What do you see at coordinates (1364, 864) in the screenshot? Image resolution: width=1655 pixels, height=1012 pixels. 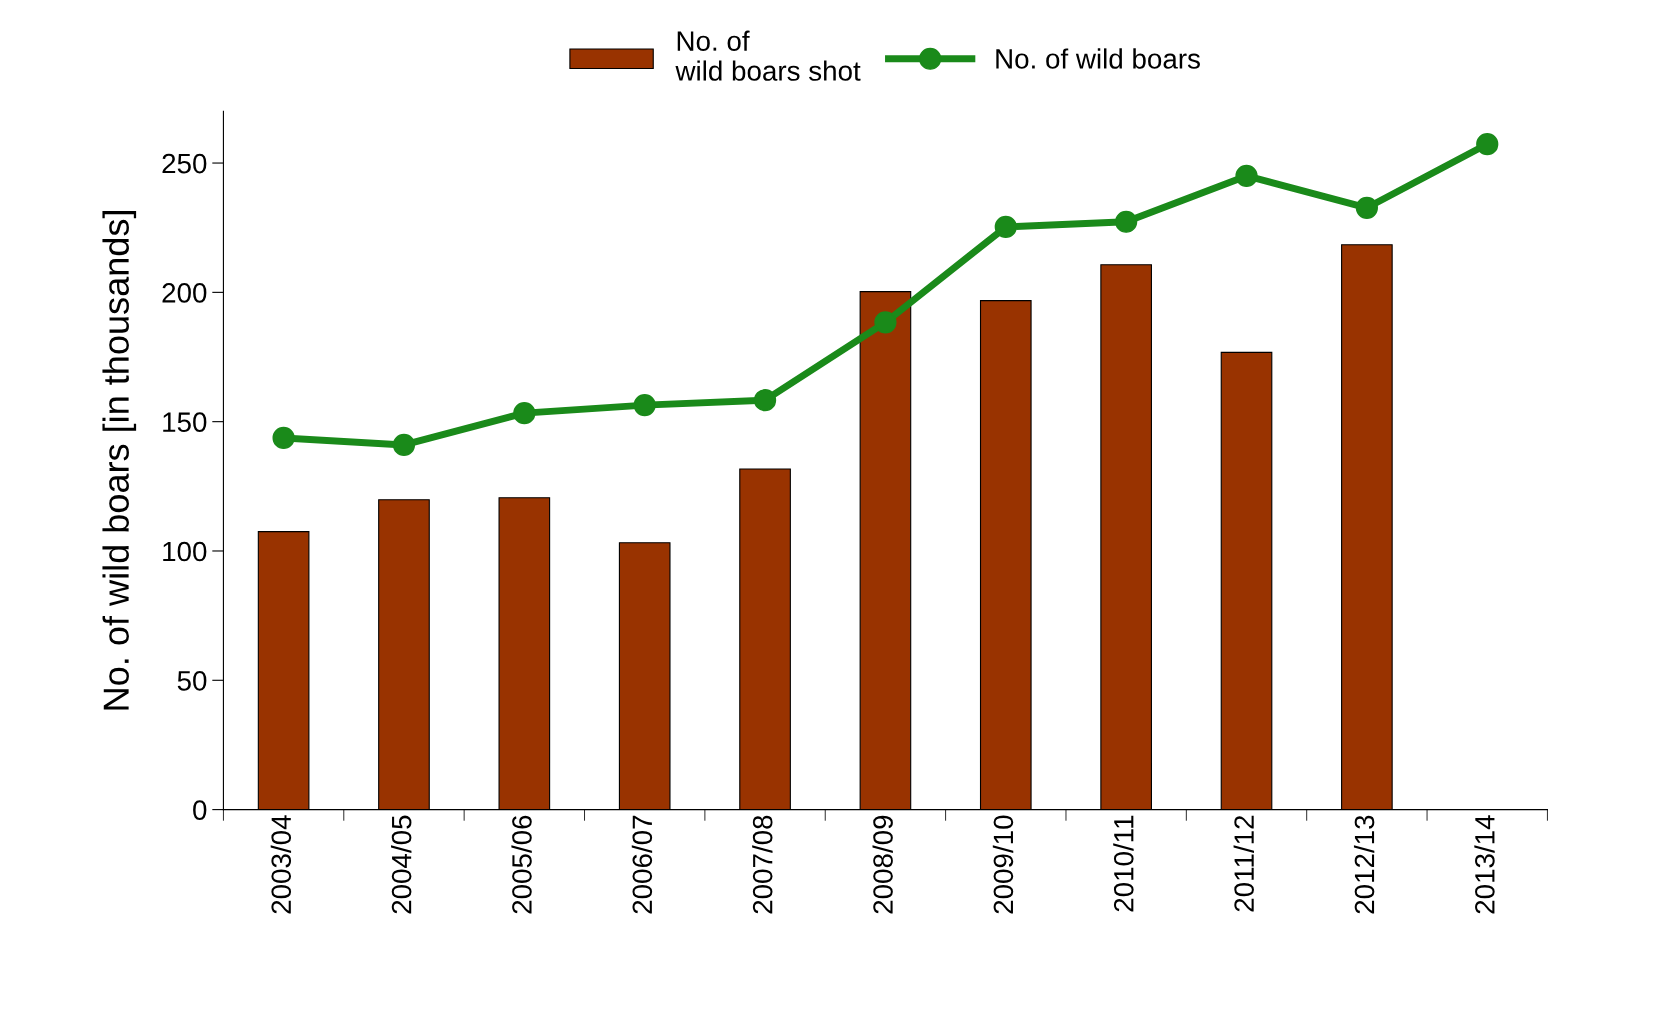 I see `x-tick-label: 2012/13` at bounding box center [1364, 864].